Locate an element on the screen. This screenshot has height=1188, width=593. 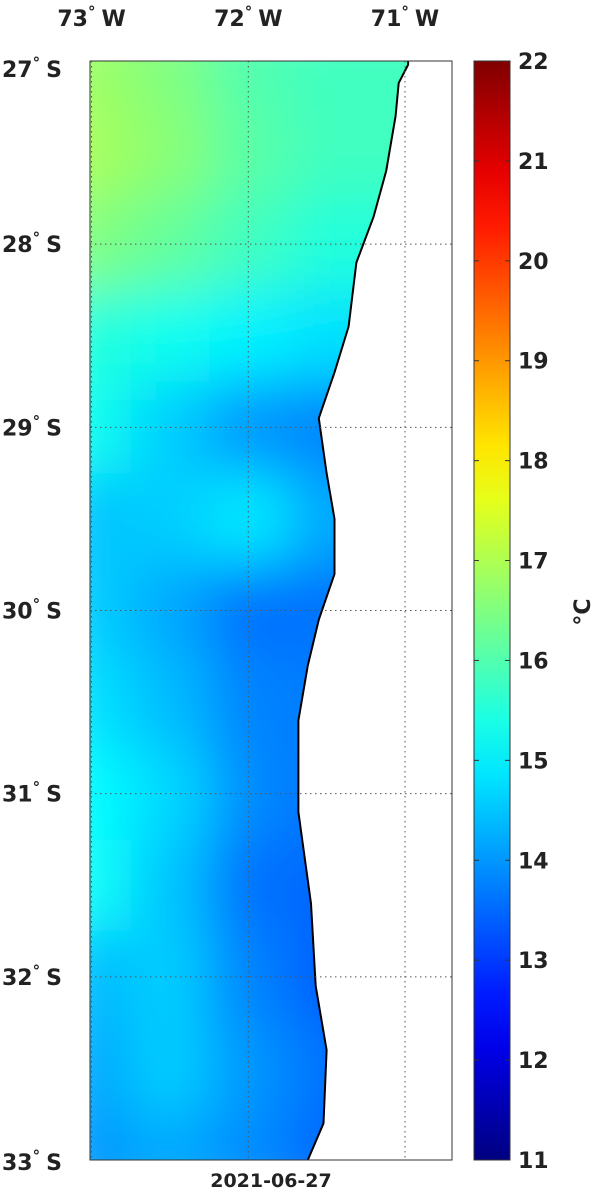
colorbar-tick-label: 20 is located at coordinates (533, 262).